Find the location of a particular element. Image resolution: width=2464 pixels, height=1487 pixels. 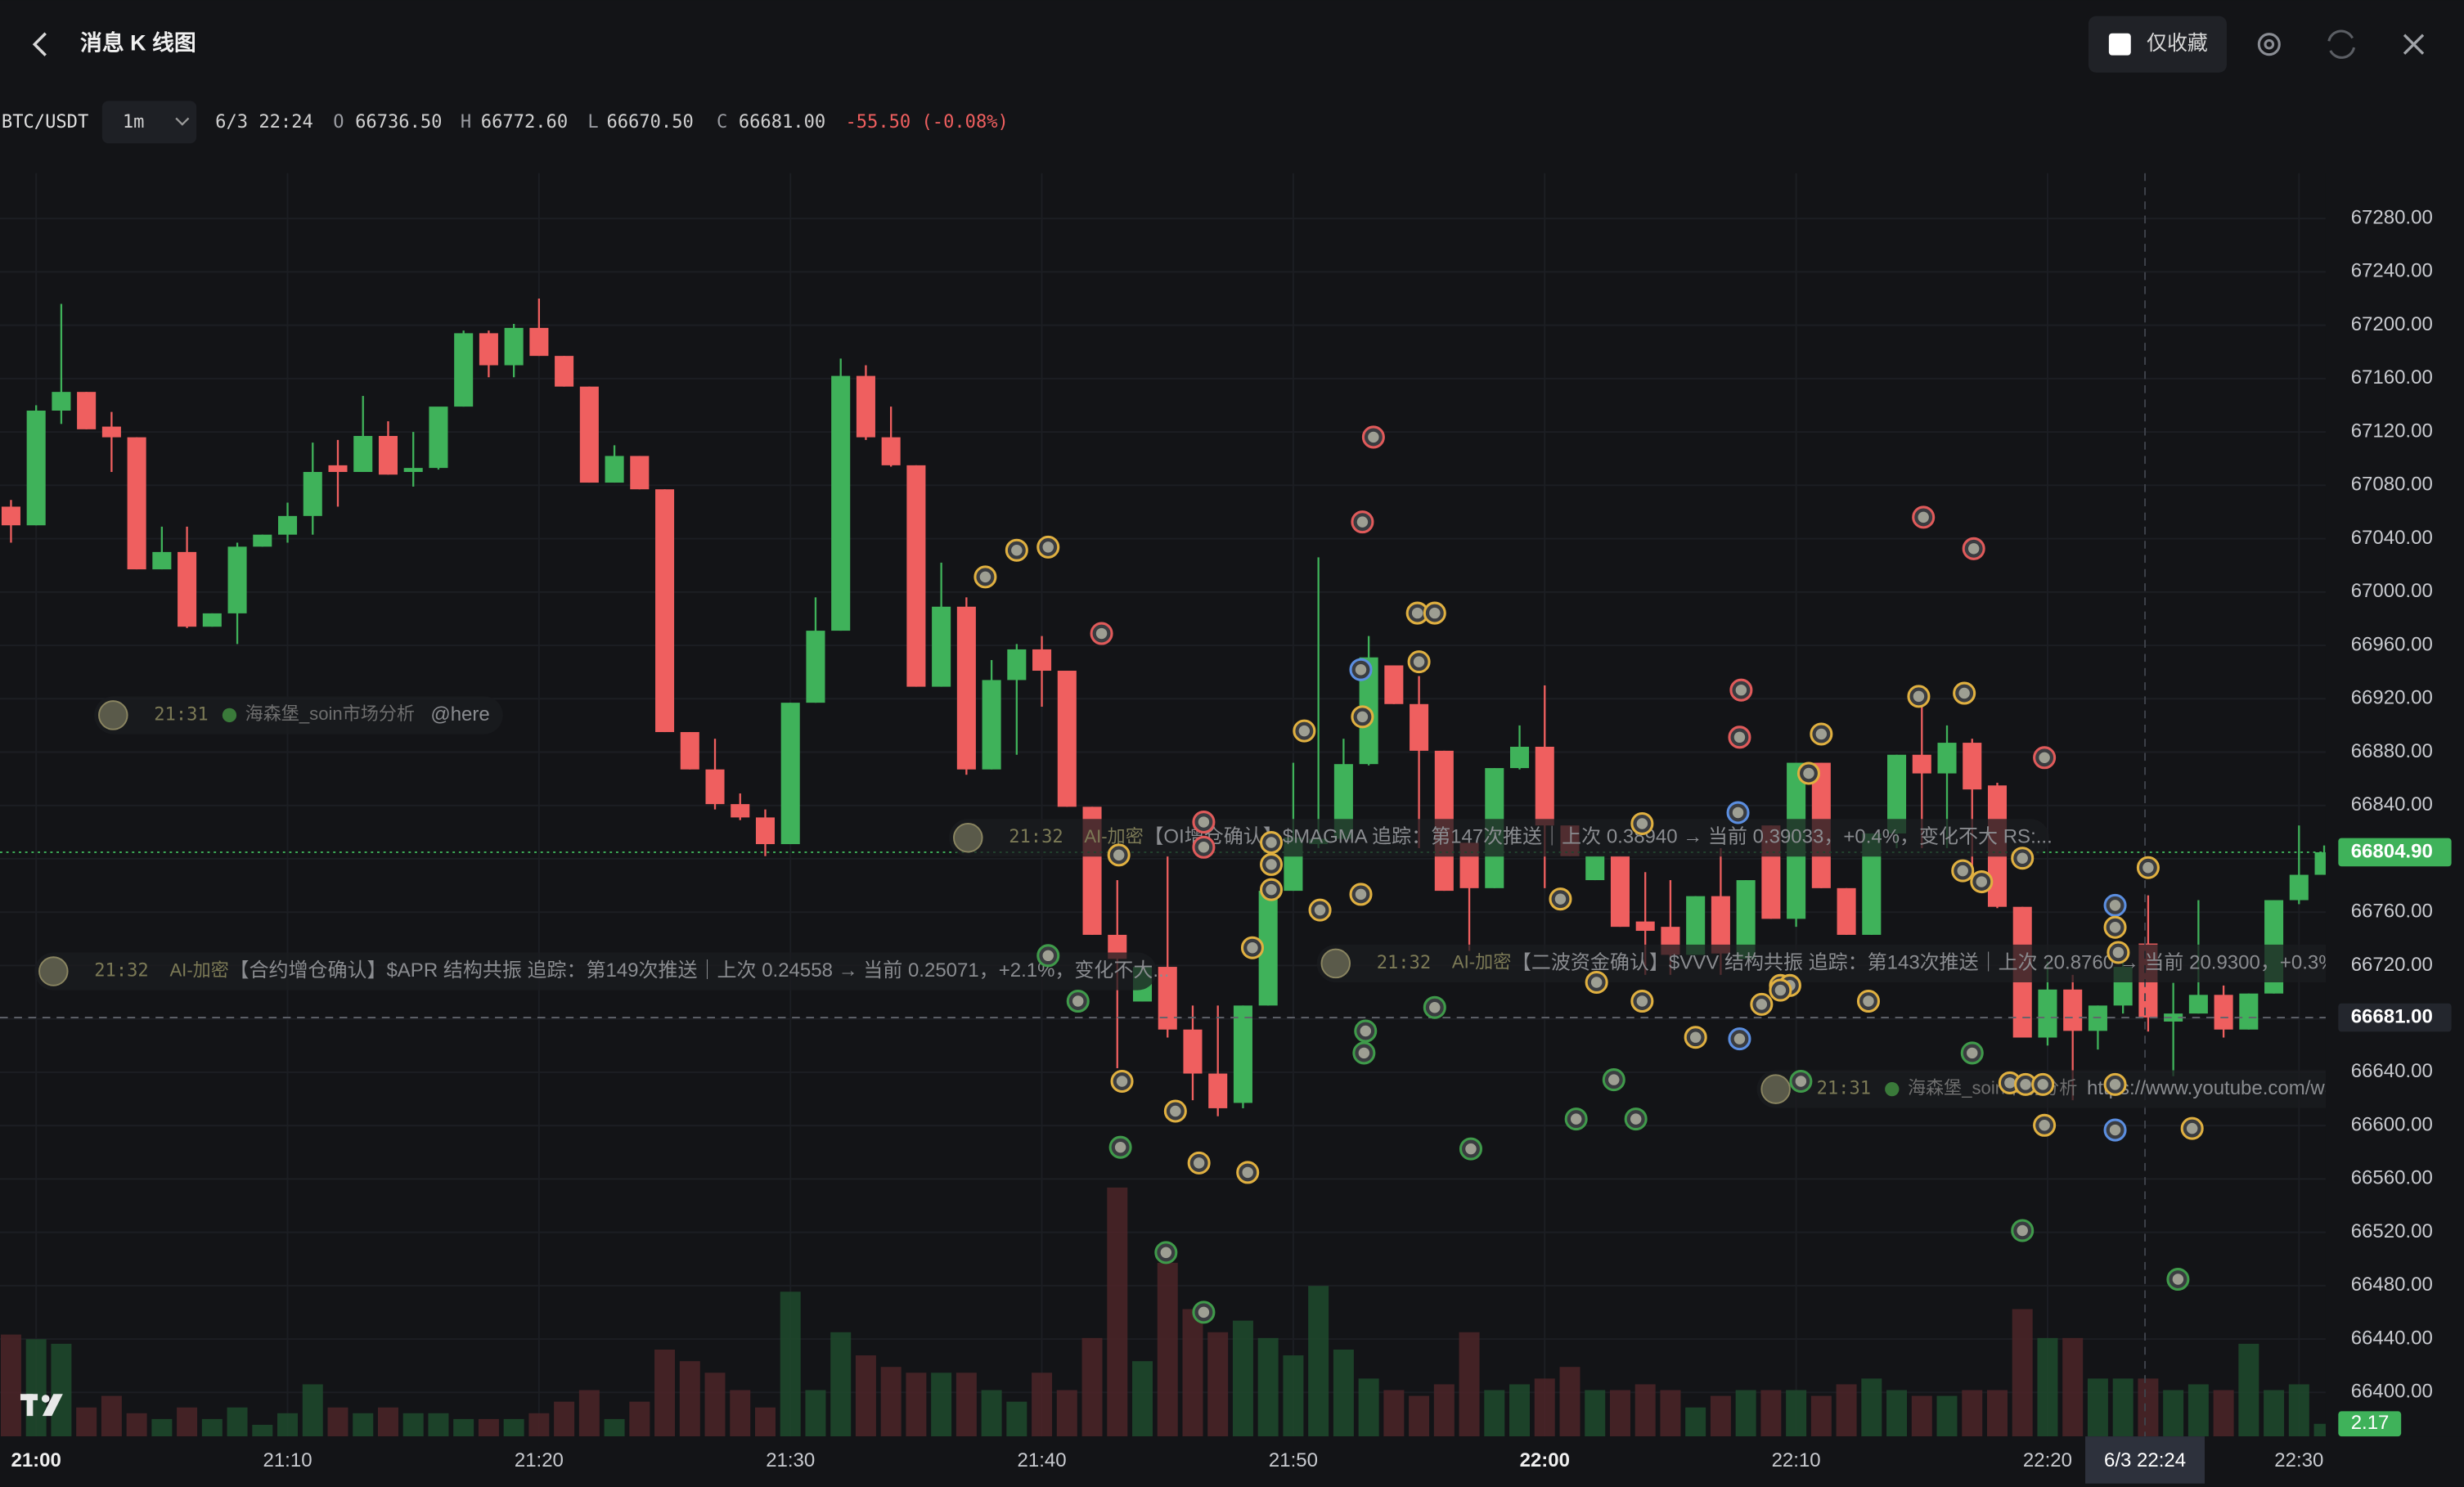

y-tick-label: 67240.00 is located at coordinates (2392, 271).